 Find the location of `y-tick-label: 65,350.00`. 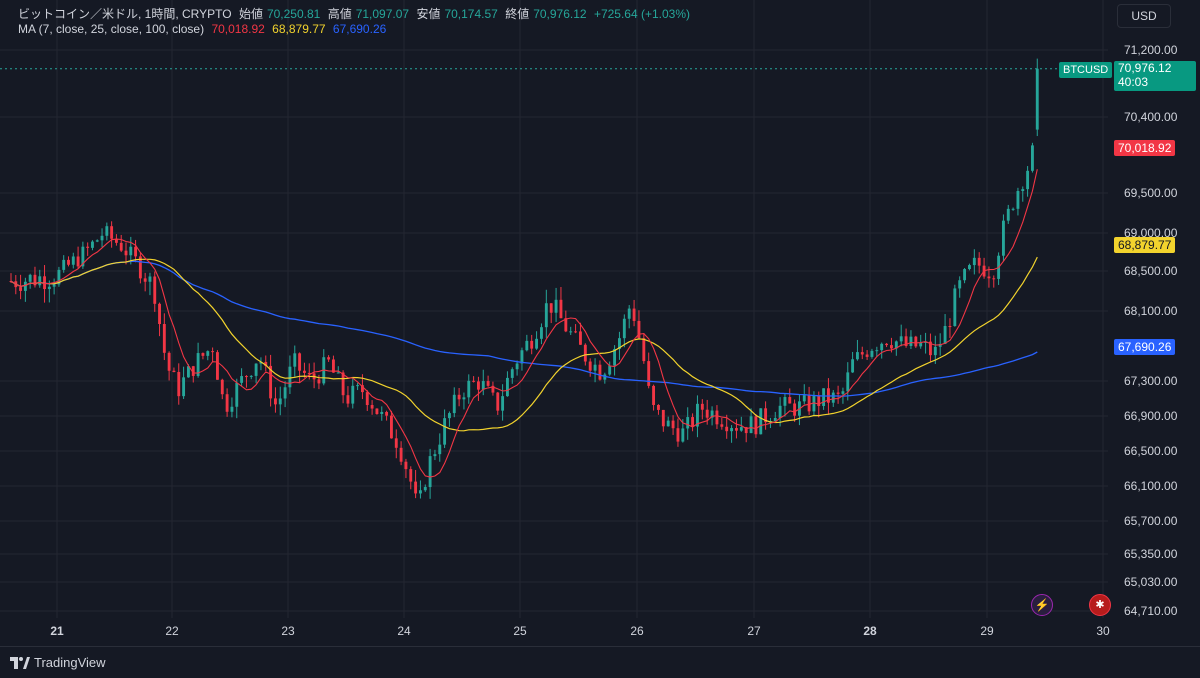

y-tick-label: 65,350.00 is located at coordinates (1151, 554).